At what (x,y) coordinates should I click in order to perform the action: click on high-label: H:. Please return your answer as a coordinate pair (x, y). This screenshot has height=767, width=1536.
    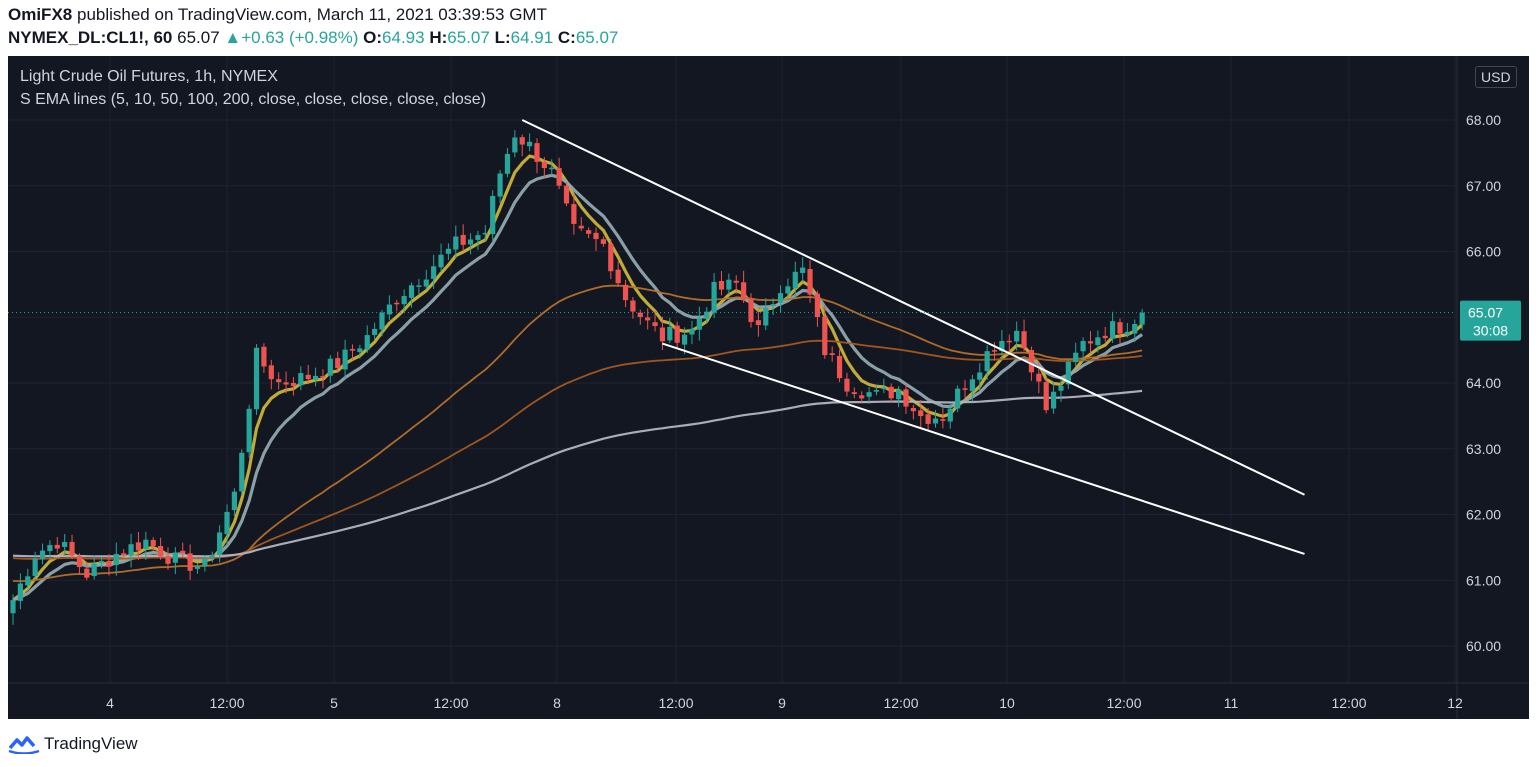
    Looking at the image, I should click on (438, 37).